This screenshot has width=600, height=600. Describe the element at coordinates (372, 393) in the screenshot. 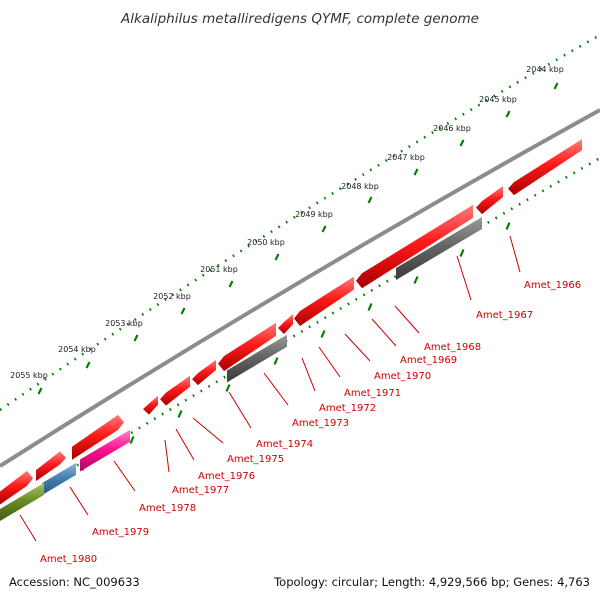

I see `gene-label: Amet_1971` at that location.